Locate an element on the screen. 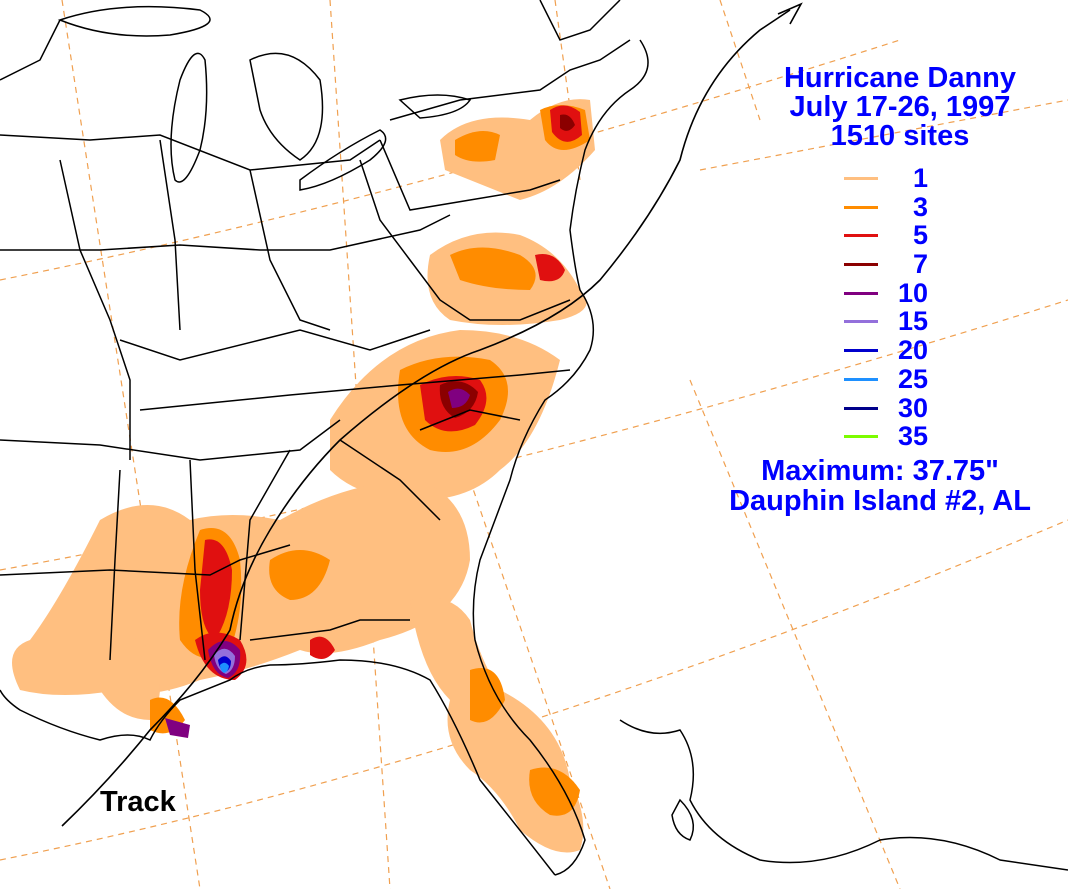 This screenshot has width=1068, height=889. legend-item: 1 is located at coordinates (908, 178).